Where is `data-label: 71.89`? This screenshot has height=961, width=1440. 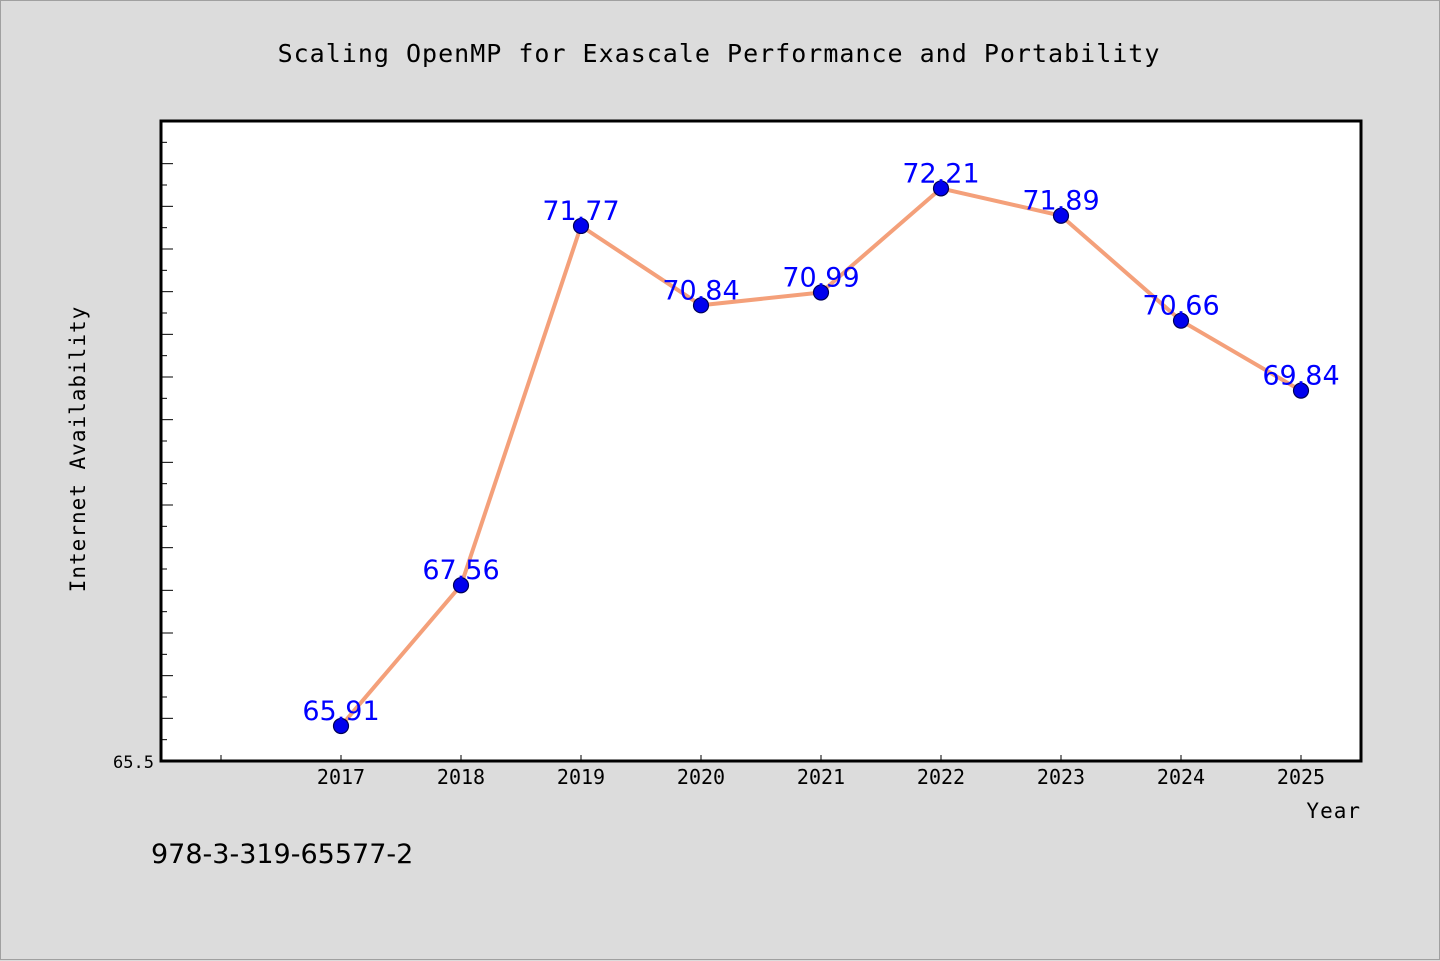 data-label: 71.89 is located at coordinates (1060, 201).